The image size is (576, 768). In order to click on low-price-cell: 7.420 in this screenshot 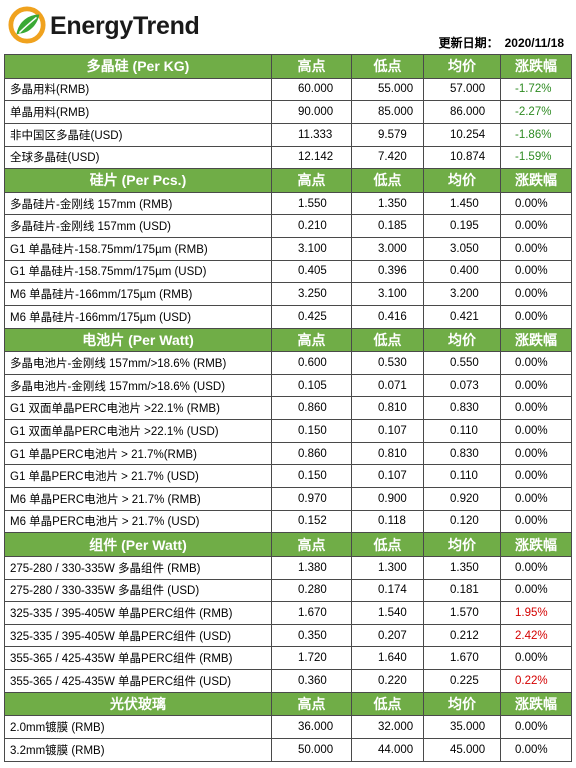, I will do `click(387, 157)`.